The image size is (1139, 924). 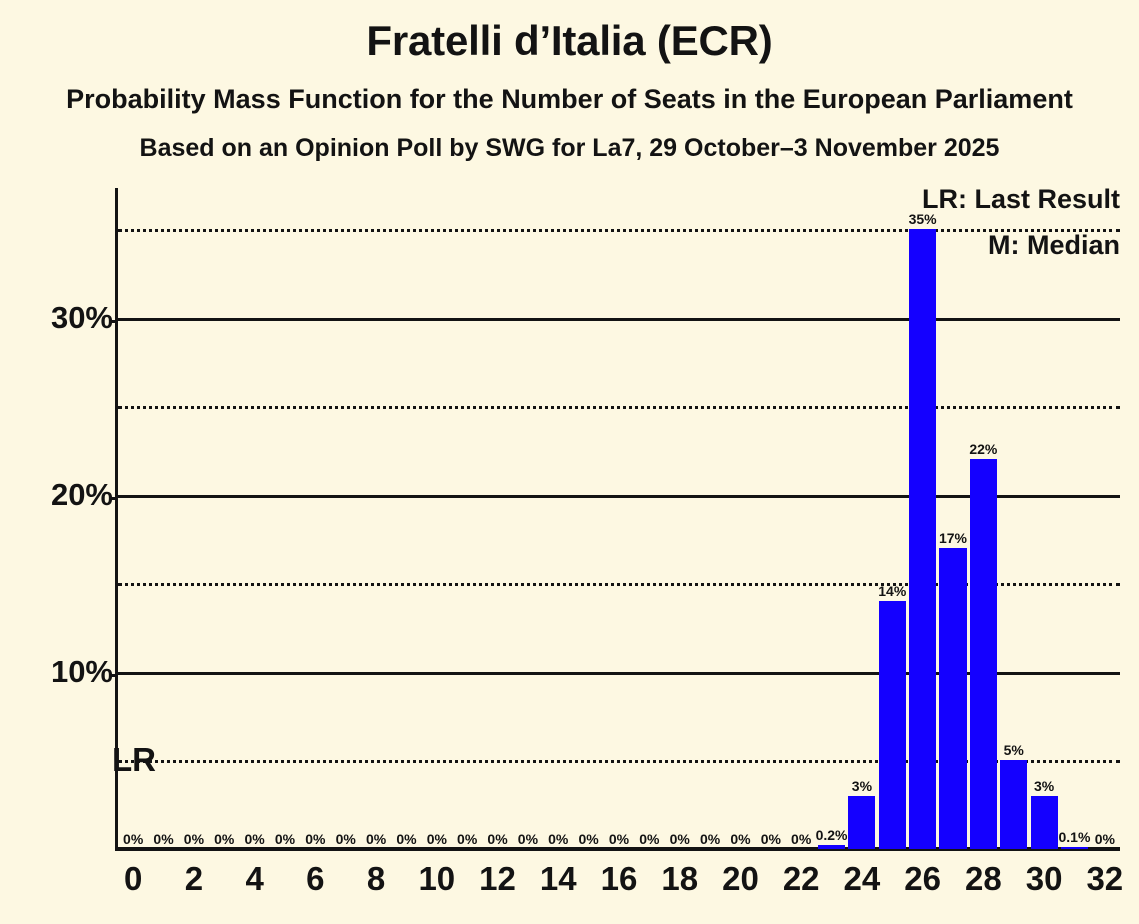 What do you see at coordinates (116, 519) in the screenshot?
I see `y-axis` at bounding box center [116, 519].